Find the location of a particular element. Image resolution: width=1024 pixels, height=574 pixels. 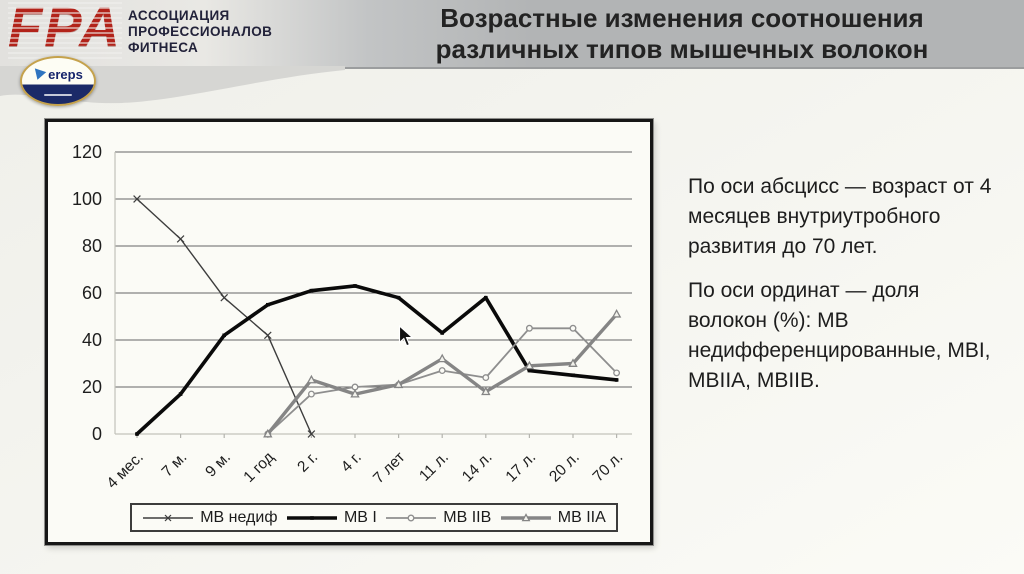

legend-label: МВ I is located at coordinates (360, 517).